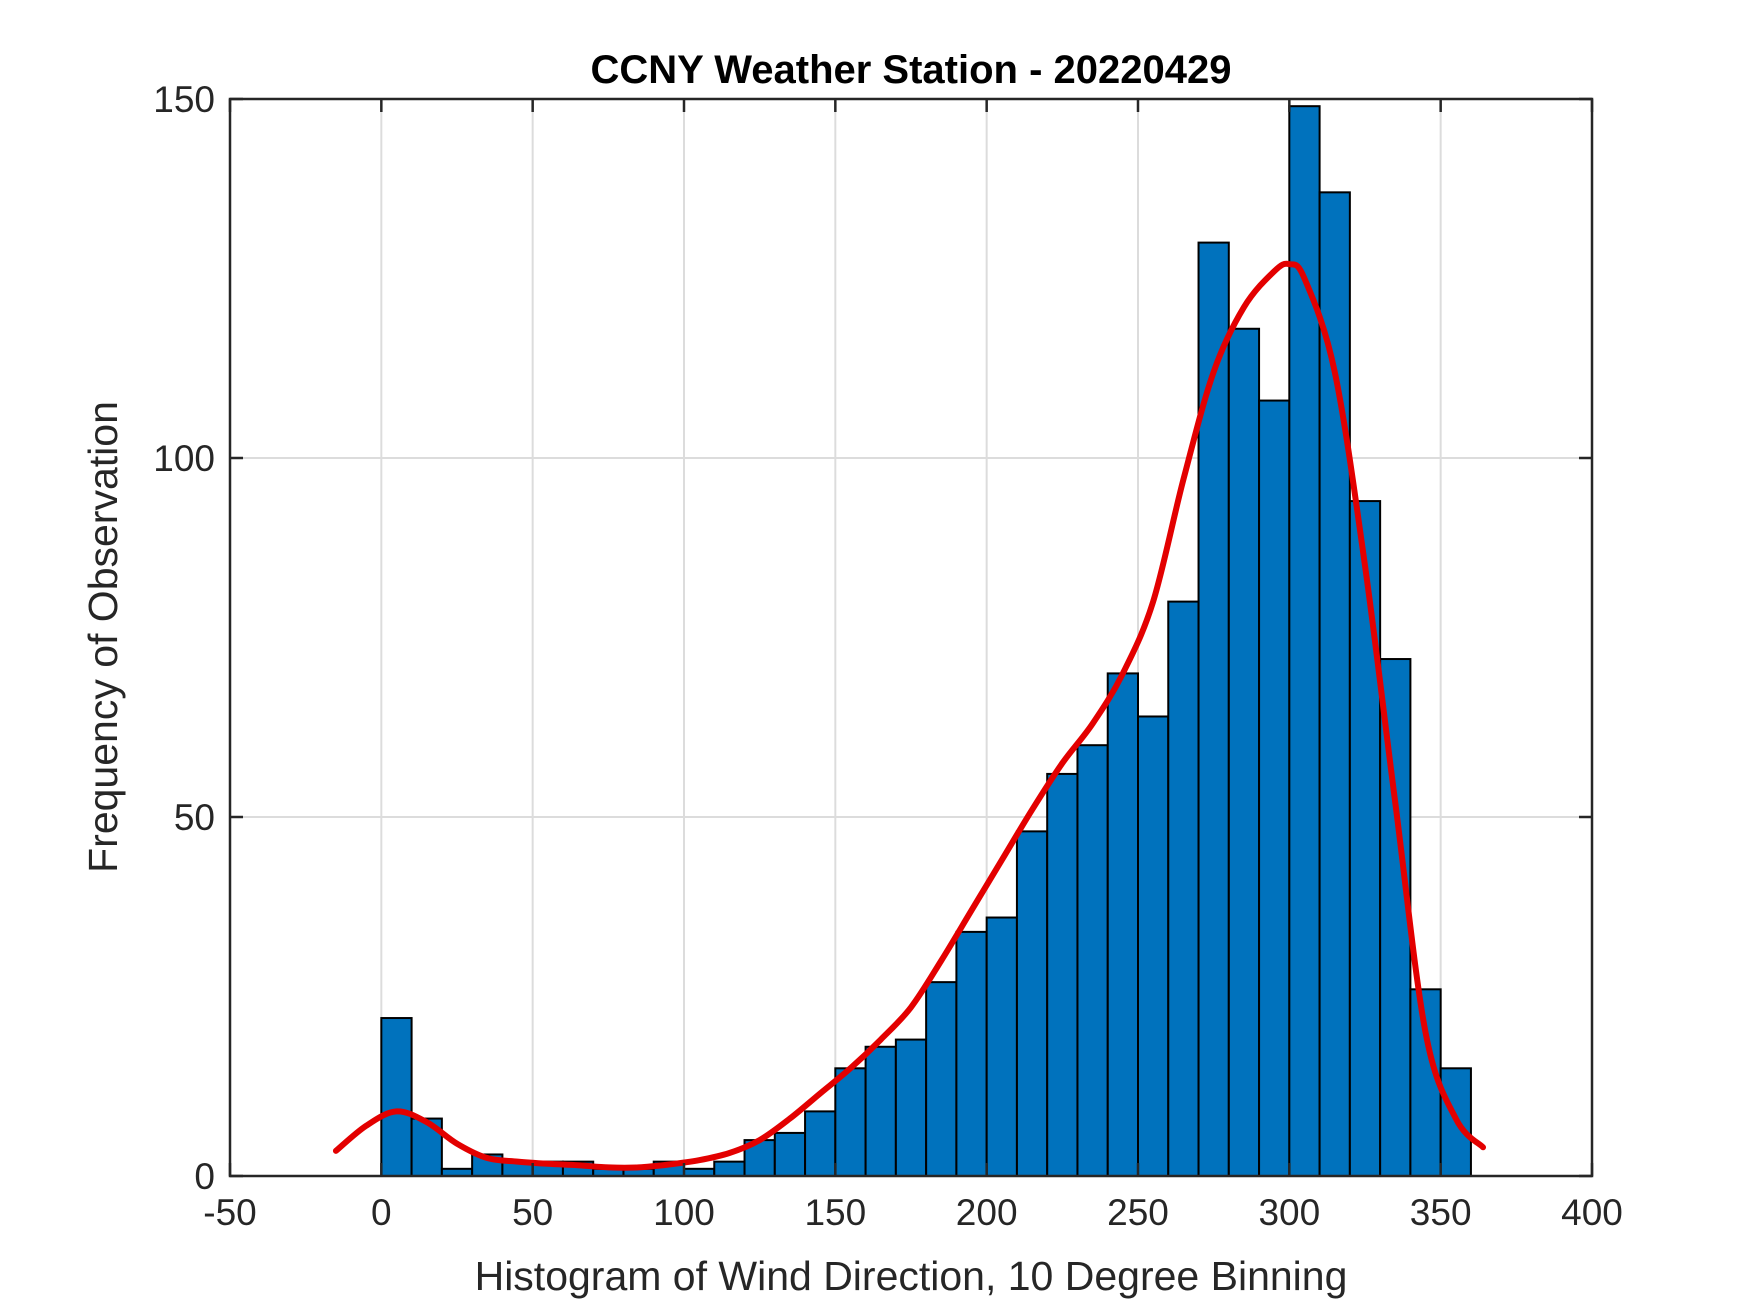 The image size is (1750, 1313). I want to click on x-tick-label: 150, so click(835, 1212).